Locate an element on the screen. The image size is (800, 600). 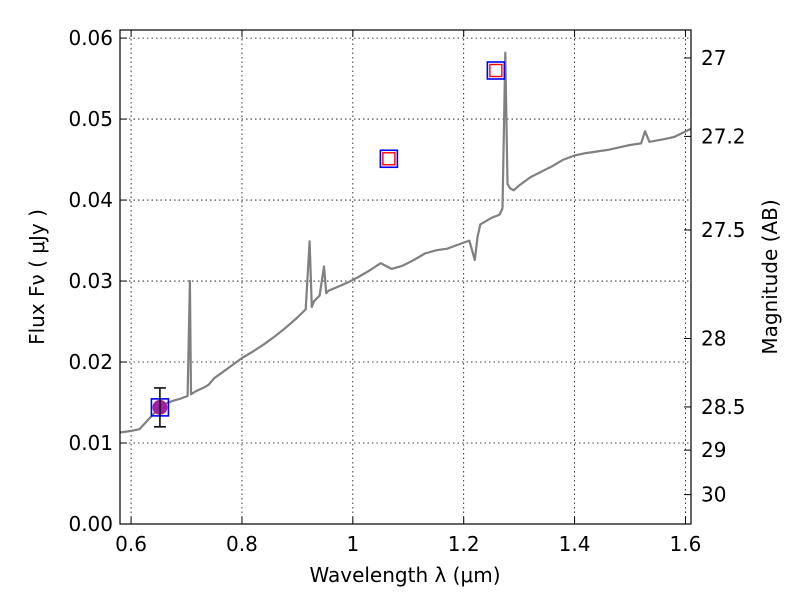
x-tick-label: 0.6 is located at coordinates (131, 544).